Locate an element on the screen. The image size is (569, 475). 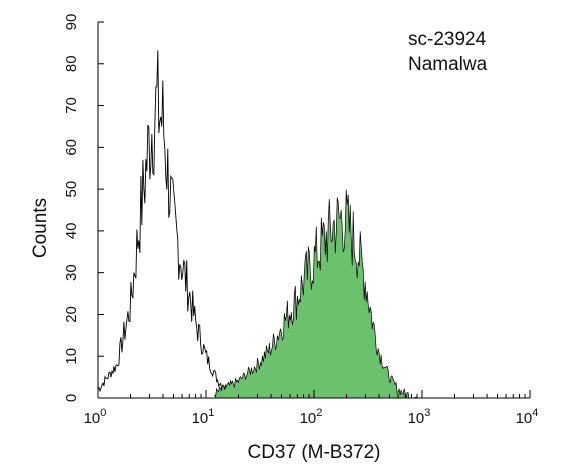
y-tick-label: 60 is located at coordinates (71, 147).